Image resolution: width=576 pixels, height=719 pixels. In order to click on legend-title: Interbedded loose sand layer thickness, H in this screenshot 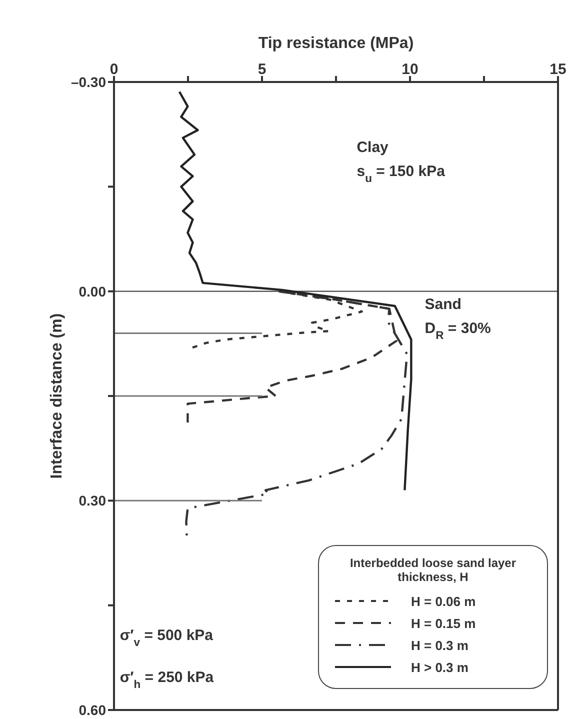, I will do `click(433, 570)`.